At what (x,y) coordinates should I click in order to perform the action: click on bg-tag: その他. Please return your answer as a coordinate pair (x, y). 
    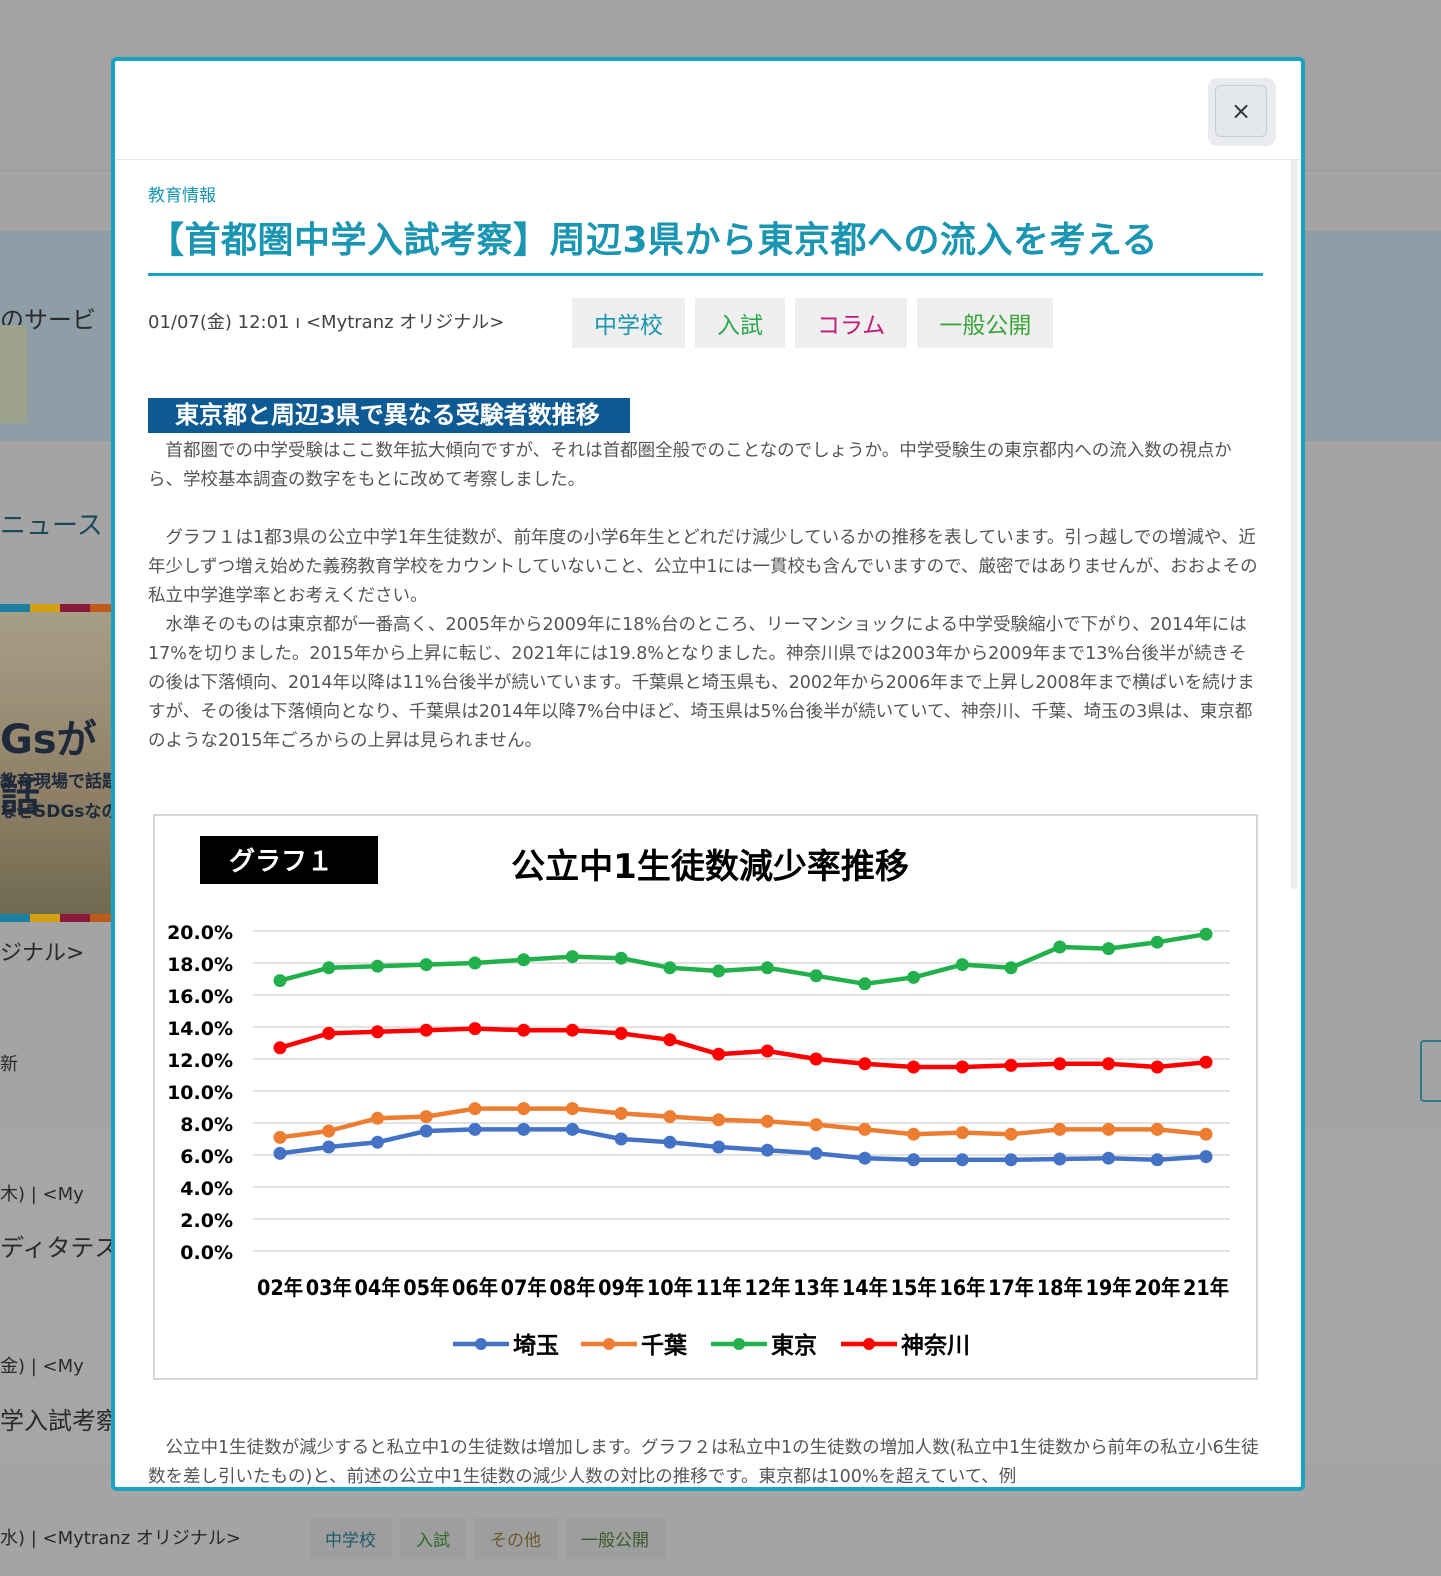
    Looking at the image, I should click on (515, 1538).